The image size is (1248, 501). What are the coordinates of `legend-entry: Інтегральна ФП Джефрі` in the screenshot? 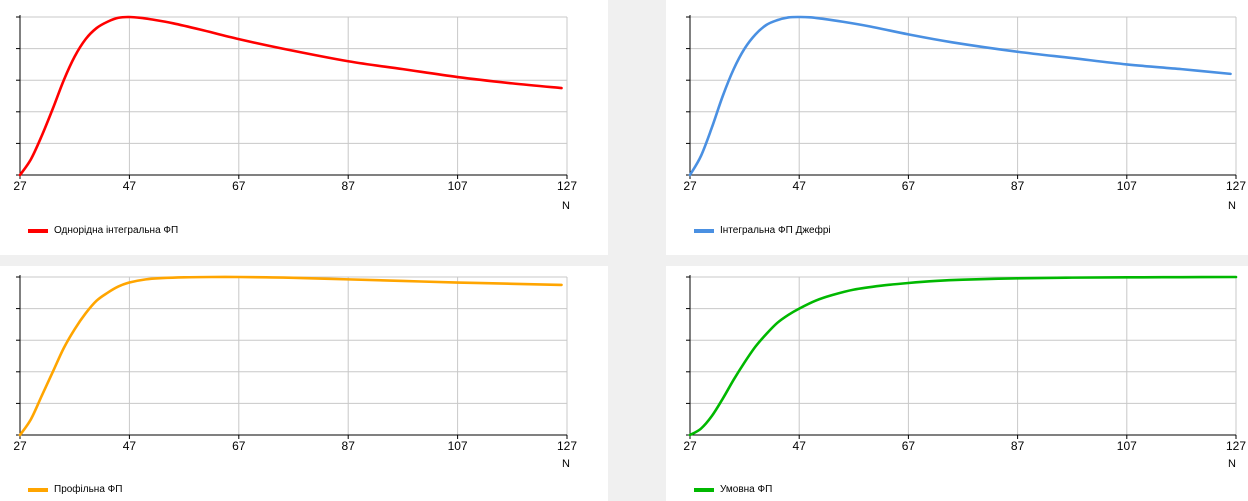 It's located at (762, 230).